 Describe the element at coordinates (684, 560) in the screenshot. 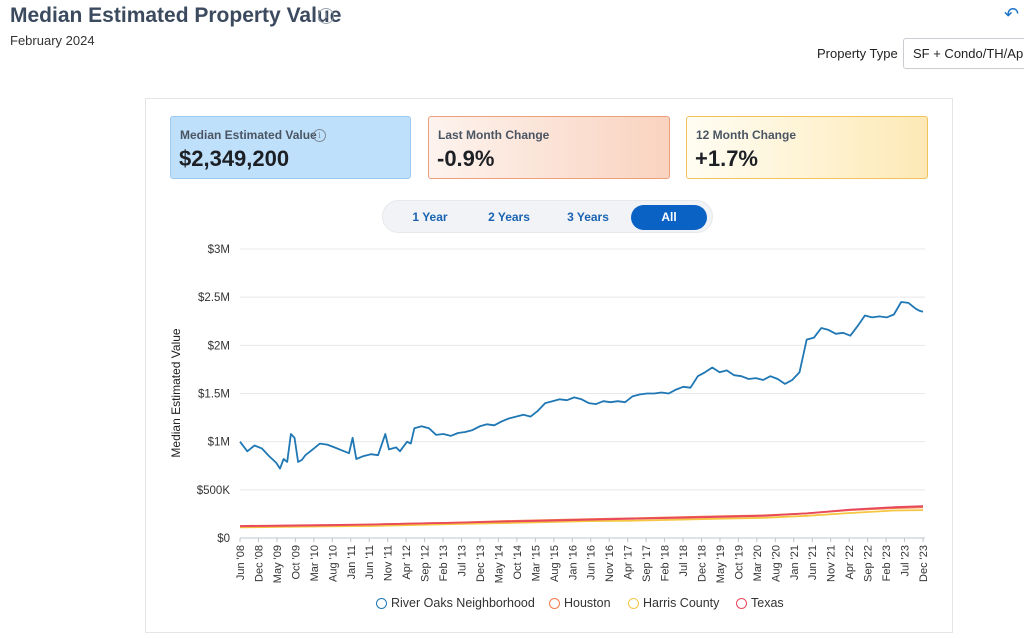

I see `x-tick-label: Jul '18` at that location.